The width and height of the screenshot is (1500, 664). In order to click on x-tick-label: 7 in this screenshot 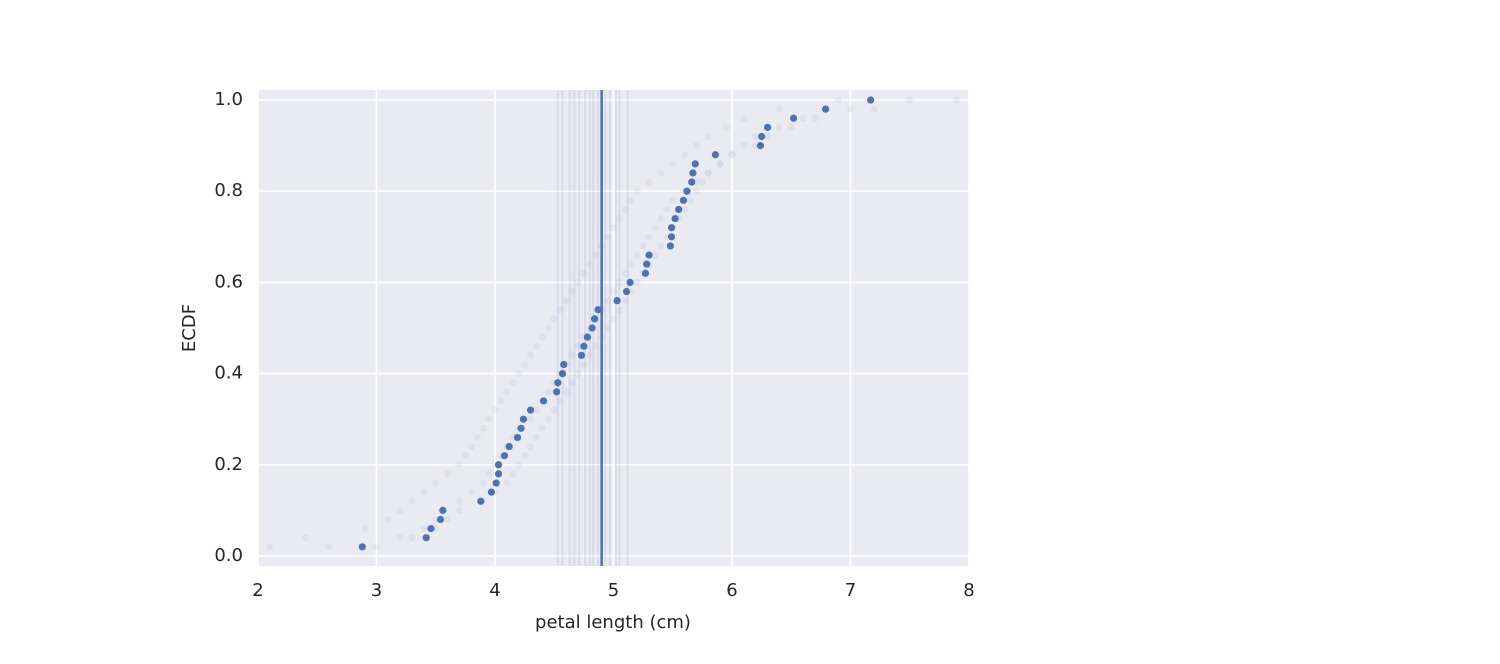, I will do `click(850, 590)`.